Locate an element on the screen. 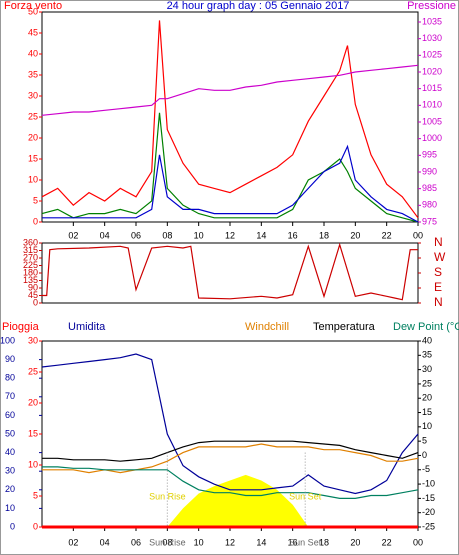 The height and width of the screenshot is (555, 459). plot-area is located at coordinates (230, 273).